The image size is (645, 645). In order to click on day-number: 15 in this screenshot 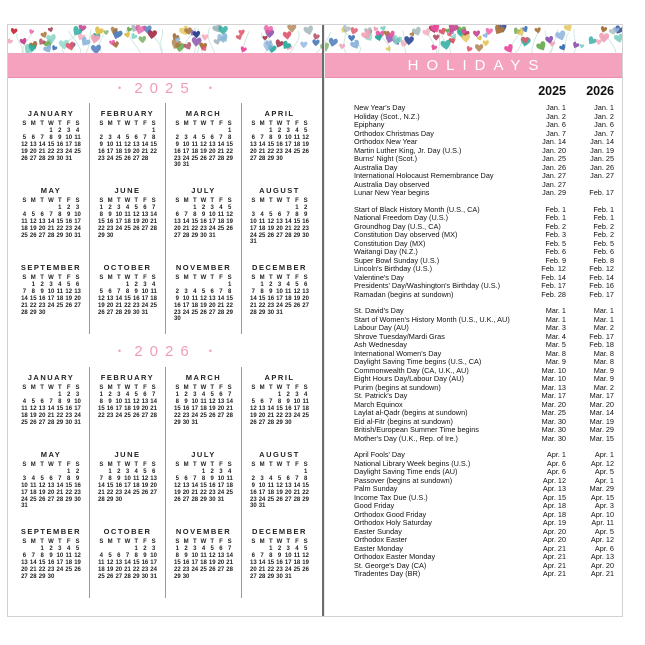, I will do `click(203, 485)`.